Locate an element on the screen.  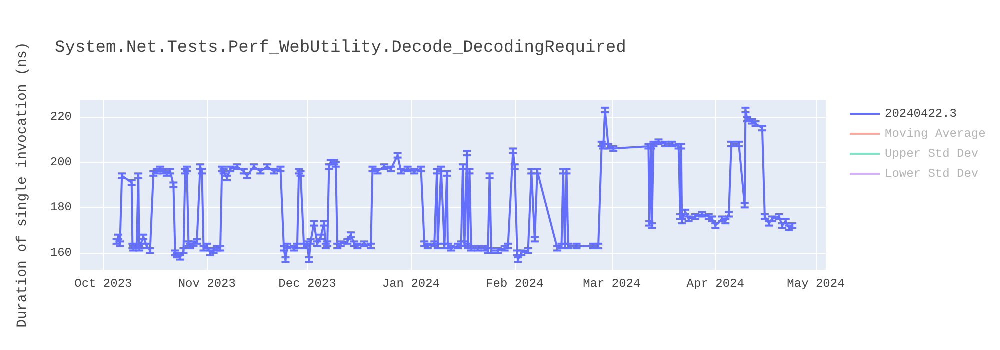
y-tick-label: 220 is located at coordinates (61, 117).